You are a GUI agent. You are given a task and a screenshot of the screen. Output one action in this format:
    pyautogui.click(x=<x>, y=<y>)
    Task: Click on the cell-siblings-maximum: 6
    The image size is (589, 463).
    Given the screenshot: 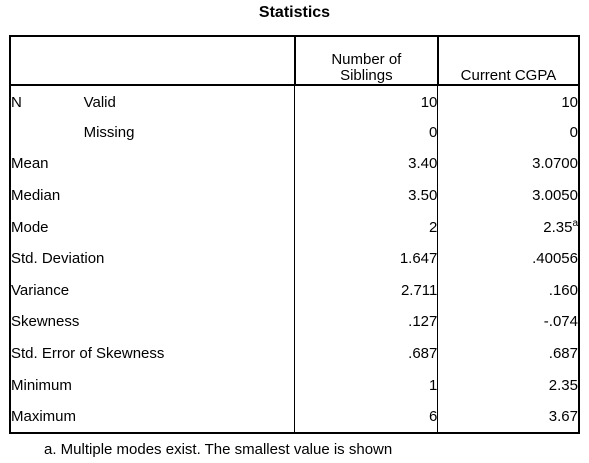 What is the action you would take?
    pyautogui.click(x=366, y=417)
    